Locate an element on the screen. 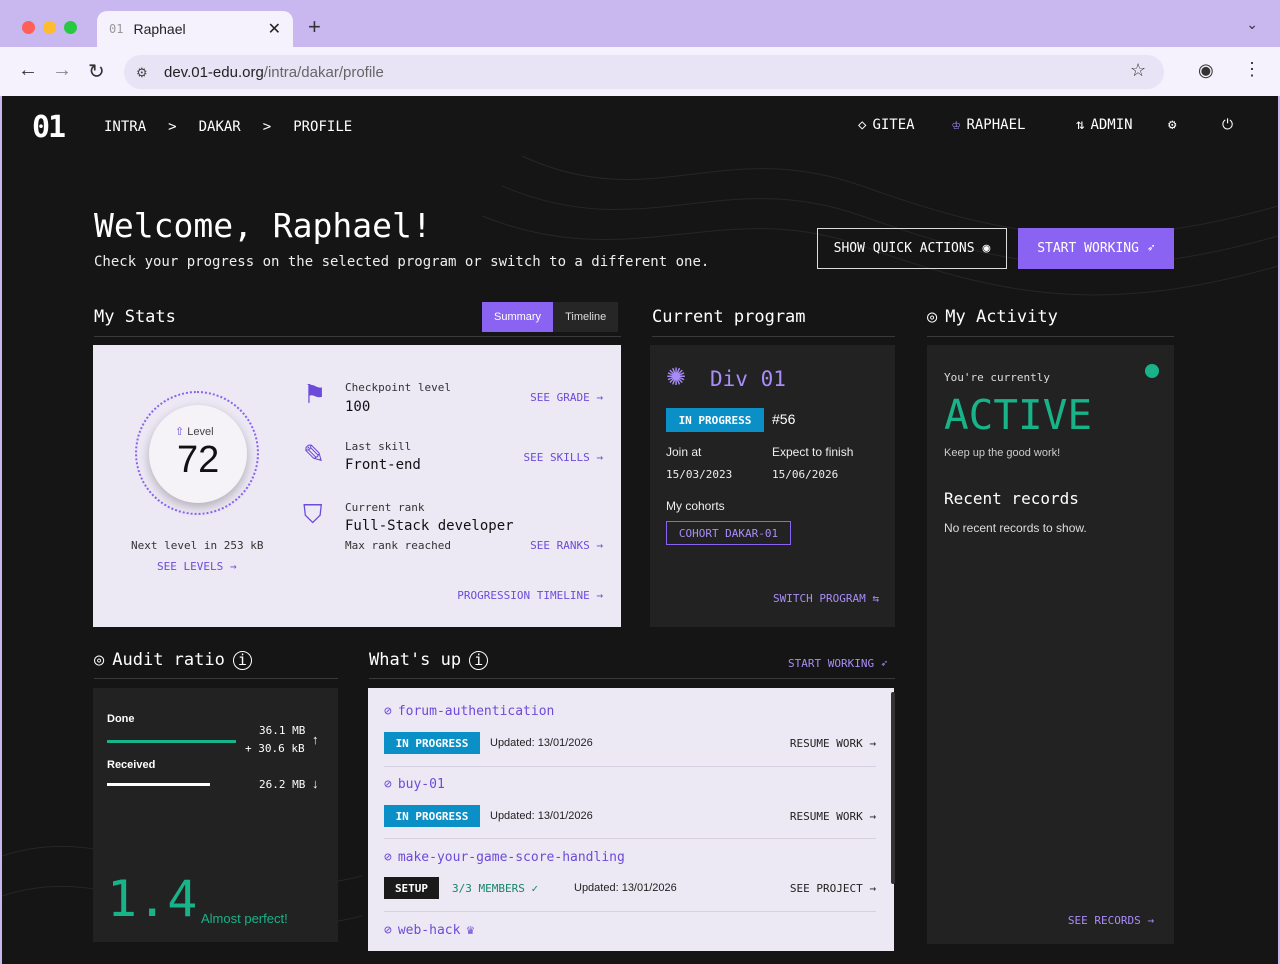 The width and height of the screenshot is (1280, 964). tab-number: 01 is located at coordinates (116, 29).